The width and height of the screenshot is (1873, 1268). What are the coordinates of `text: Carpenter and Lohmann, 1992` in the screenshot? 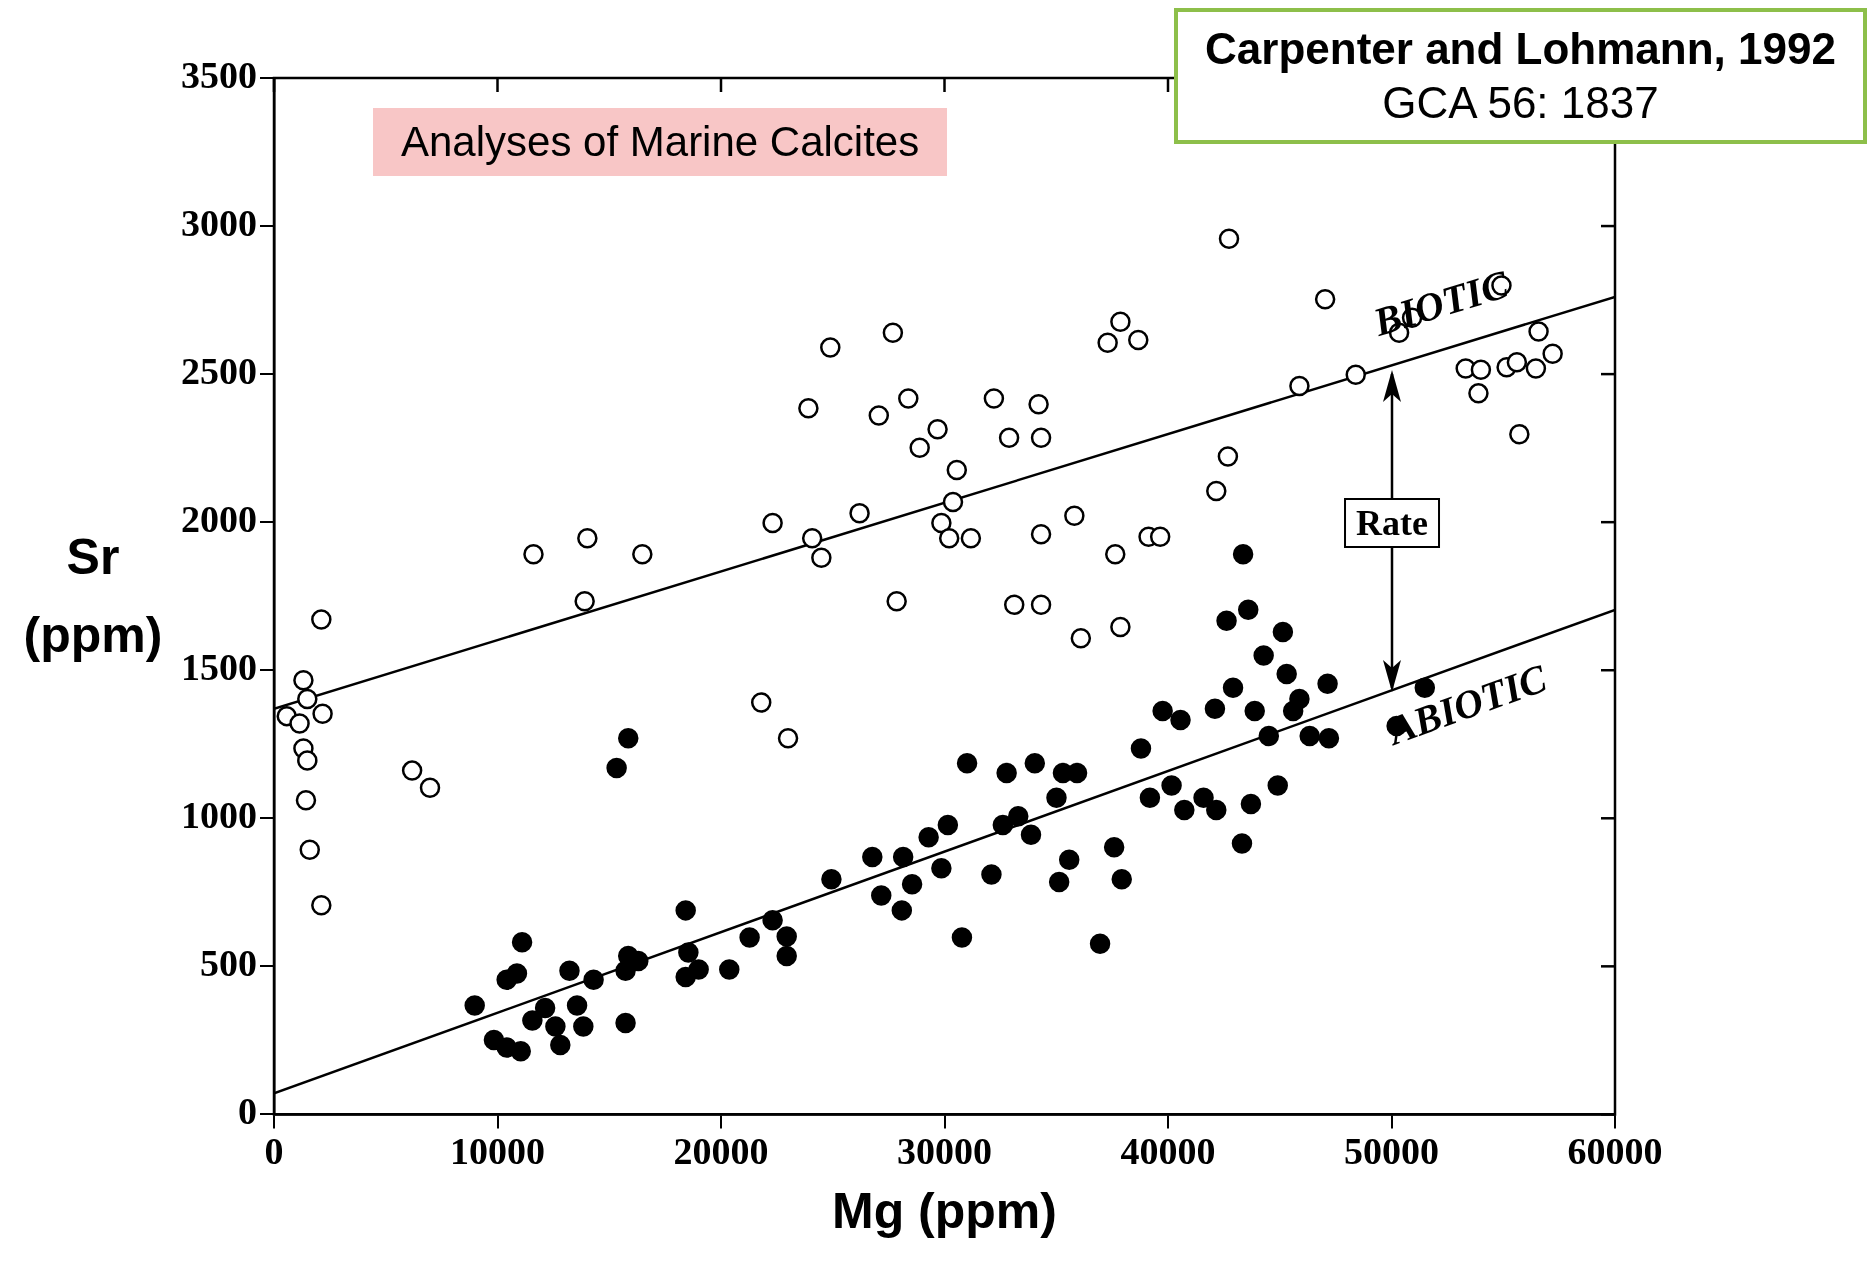 It's located at (1520, 49).